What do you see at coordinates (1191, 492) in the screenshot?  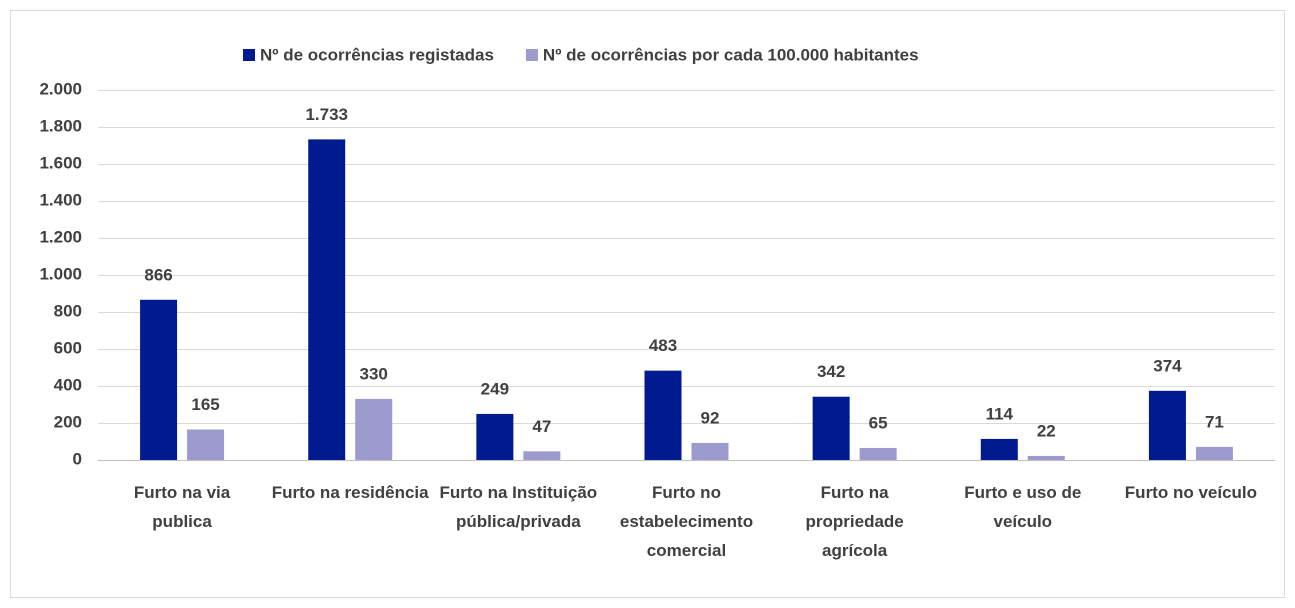 I see `x-tick-label: Furto no veículo` at bounding box center [1191, 492].